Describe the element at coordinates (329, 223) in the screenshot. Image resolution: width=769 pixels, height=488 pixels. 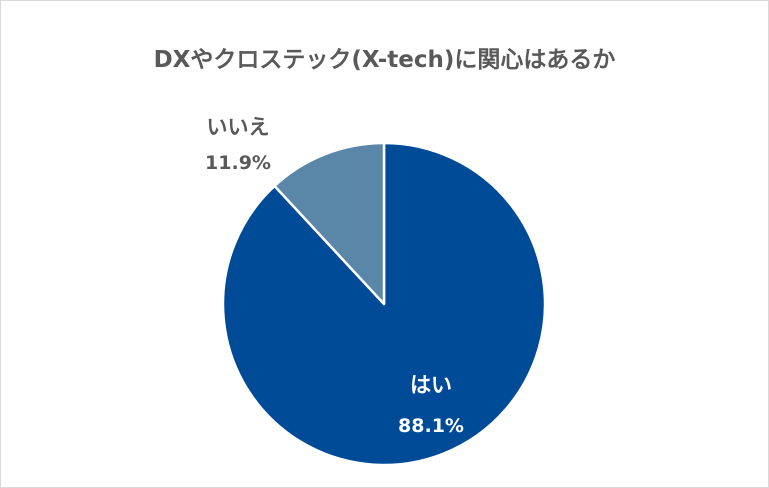
I see `pie-slice-no` at that location.